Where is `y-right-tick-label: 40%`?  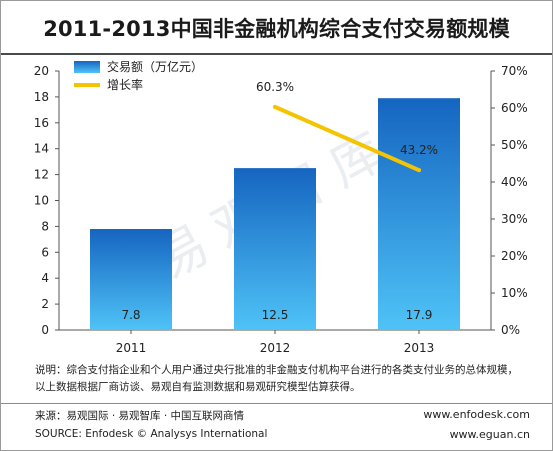
y-right-tick-label: 40% is located at coordinates (514, 182).